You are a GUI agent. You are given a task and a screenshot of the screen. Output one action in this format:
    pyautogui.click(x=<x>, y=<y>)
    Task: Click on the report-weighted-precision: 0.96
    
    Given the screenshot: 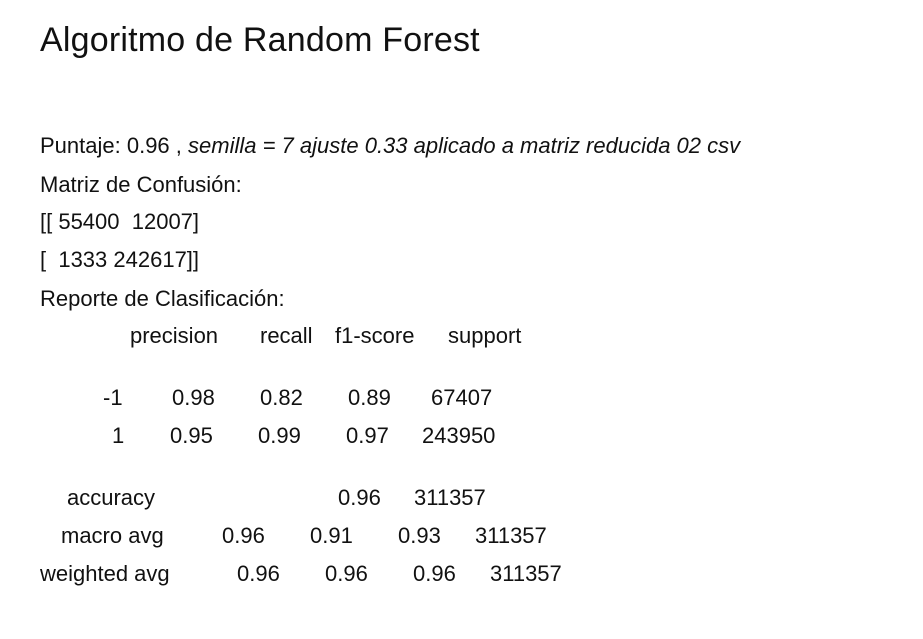 What is the action you would take?
    pyautogui.click(x=258, y=573)
    